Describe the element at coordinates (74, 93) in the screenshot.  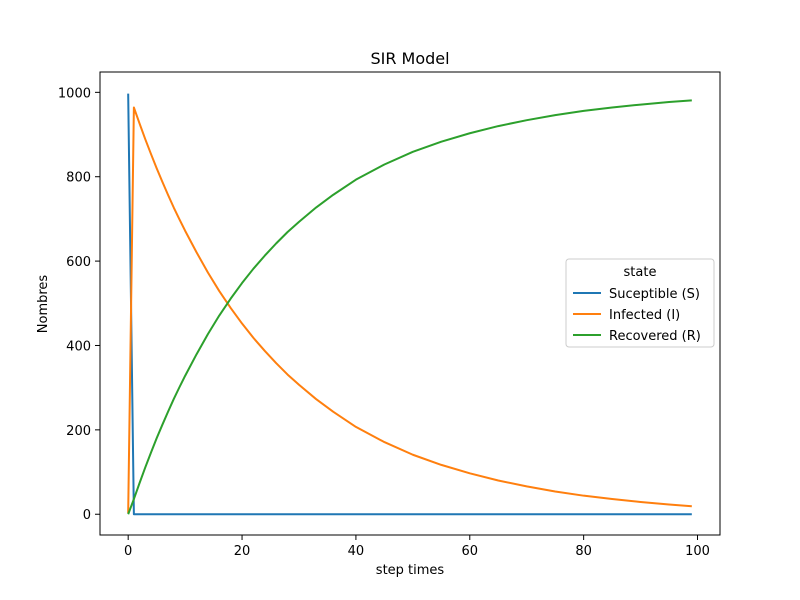
I see `y-tick-label: 1000` at that location.